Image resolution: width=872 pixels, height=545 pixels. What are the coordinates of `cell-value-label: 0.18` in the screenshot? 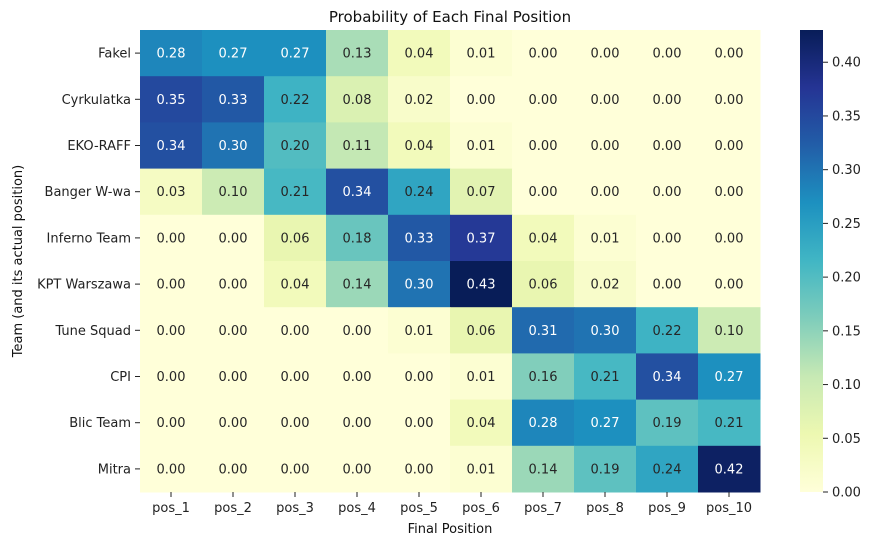 It's located at (357, 238).